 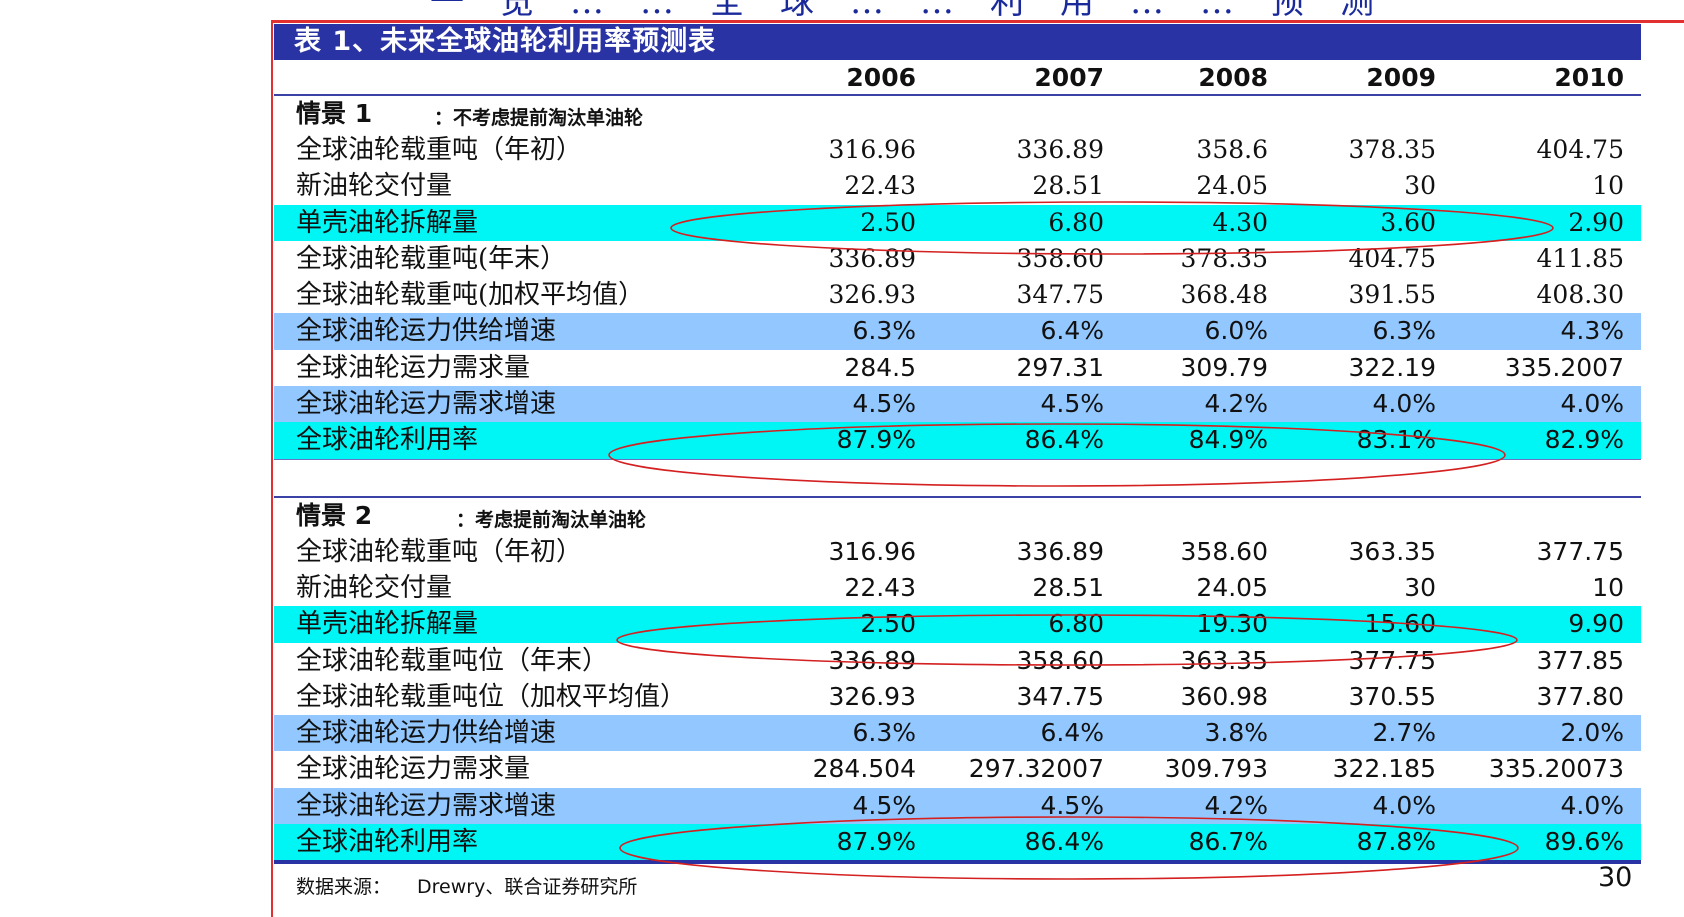 What do you see at coordinates (957, 440) in the screenshot?
I see `table-row: 全球油轮利用率 87.9% 86.4% 84.9% 83.1% 82.9%` at bounding box center [957, 440].